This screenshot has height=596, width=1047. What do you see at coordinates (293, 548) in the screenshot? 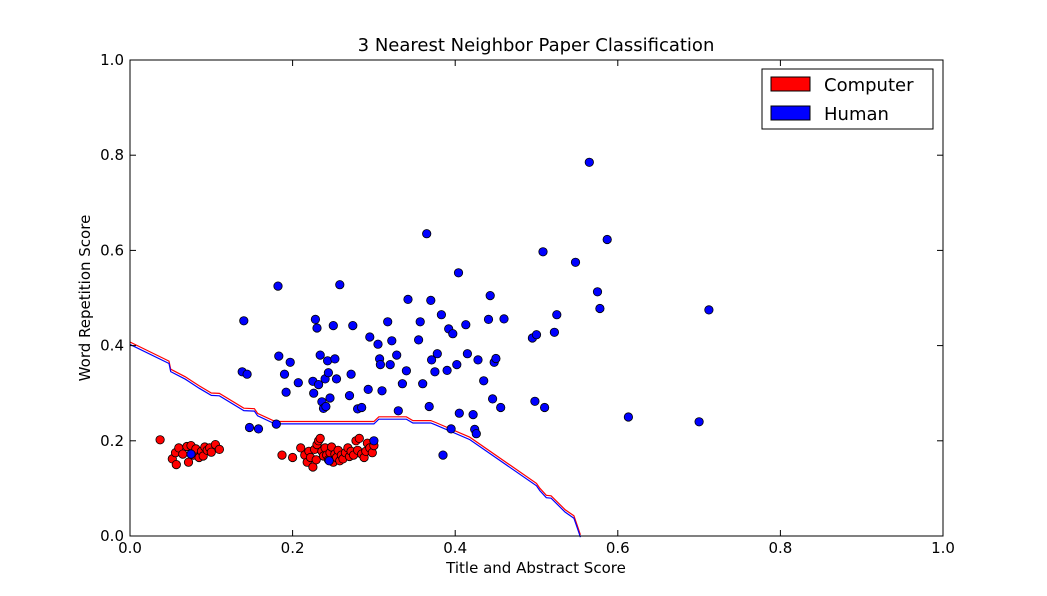
I see `x-tick-label: 0.2` at bounding box center [293, 548].